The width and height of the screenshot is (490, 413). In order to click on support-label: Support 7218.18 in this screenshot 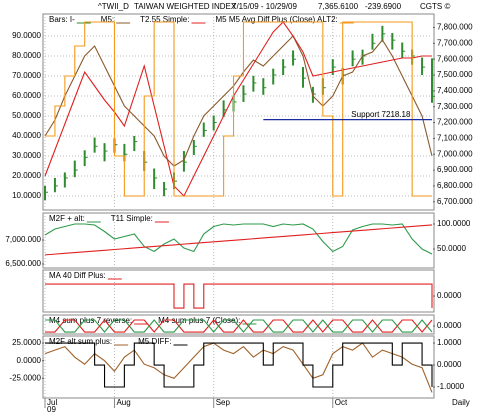, I will do `click(381, 114)`.